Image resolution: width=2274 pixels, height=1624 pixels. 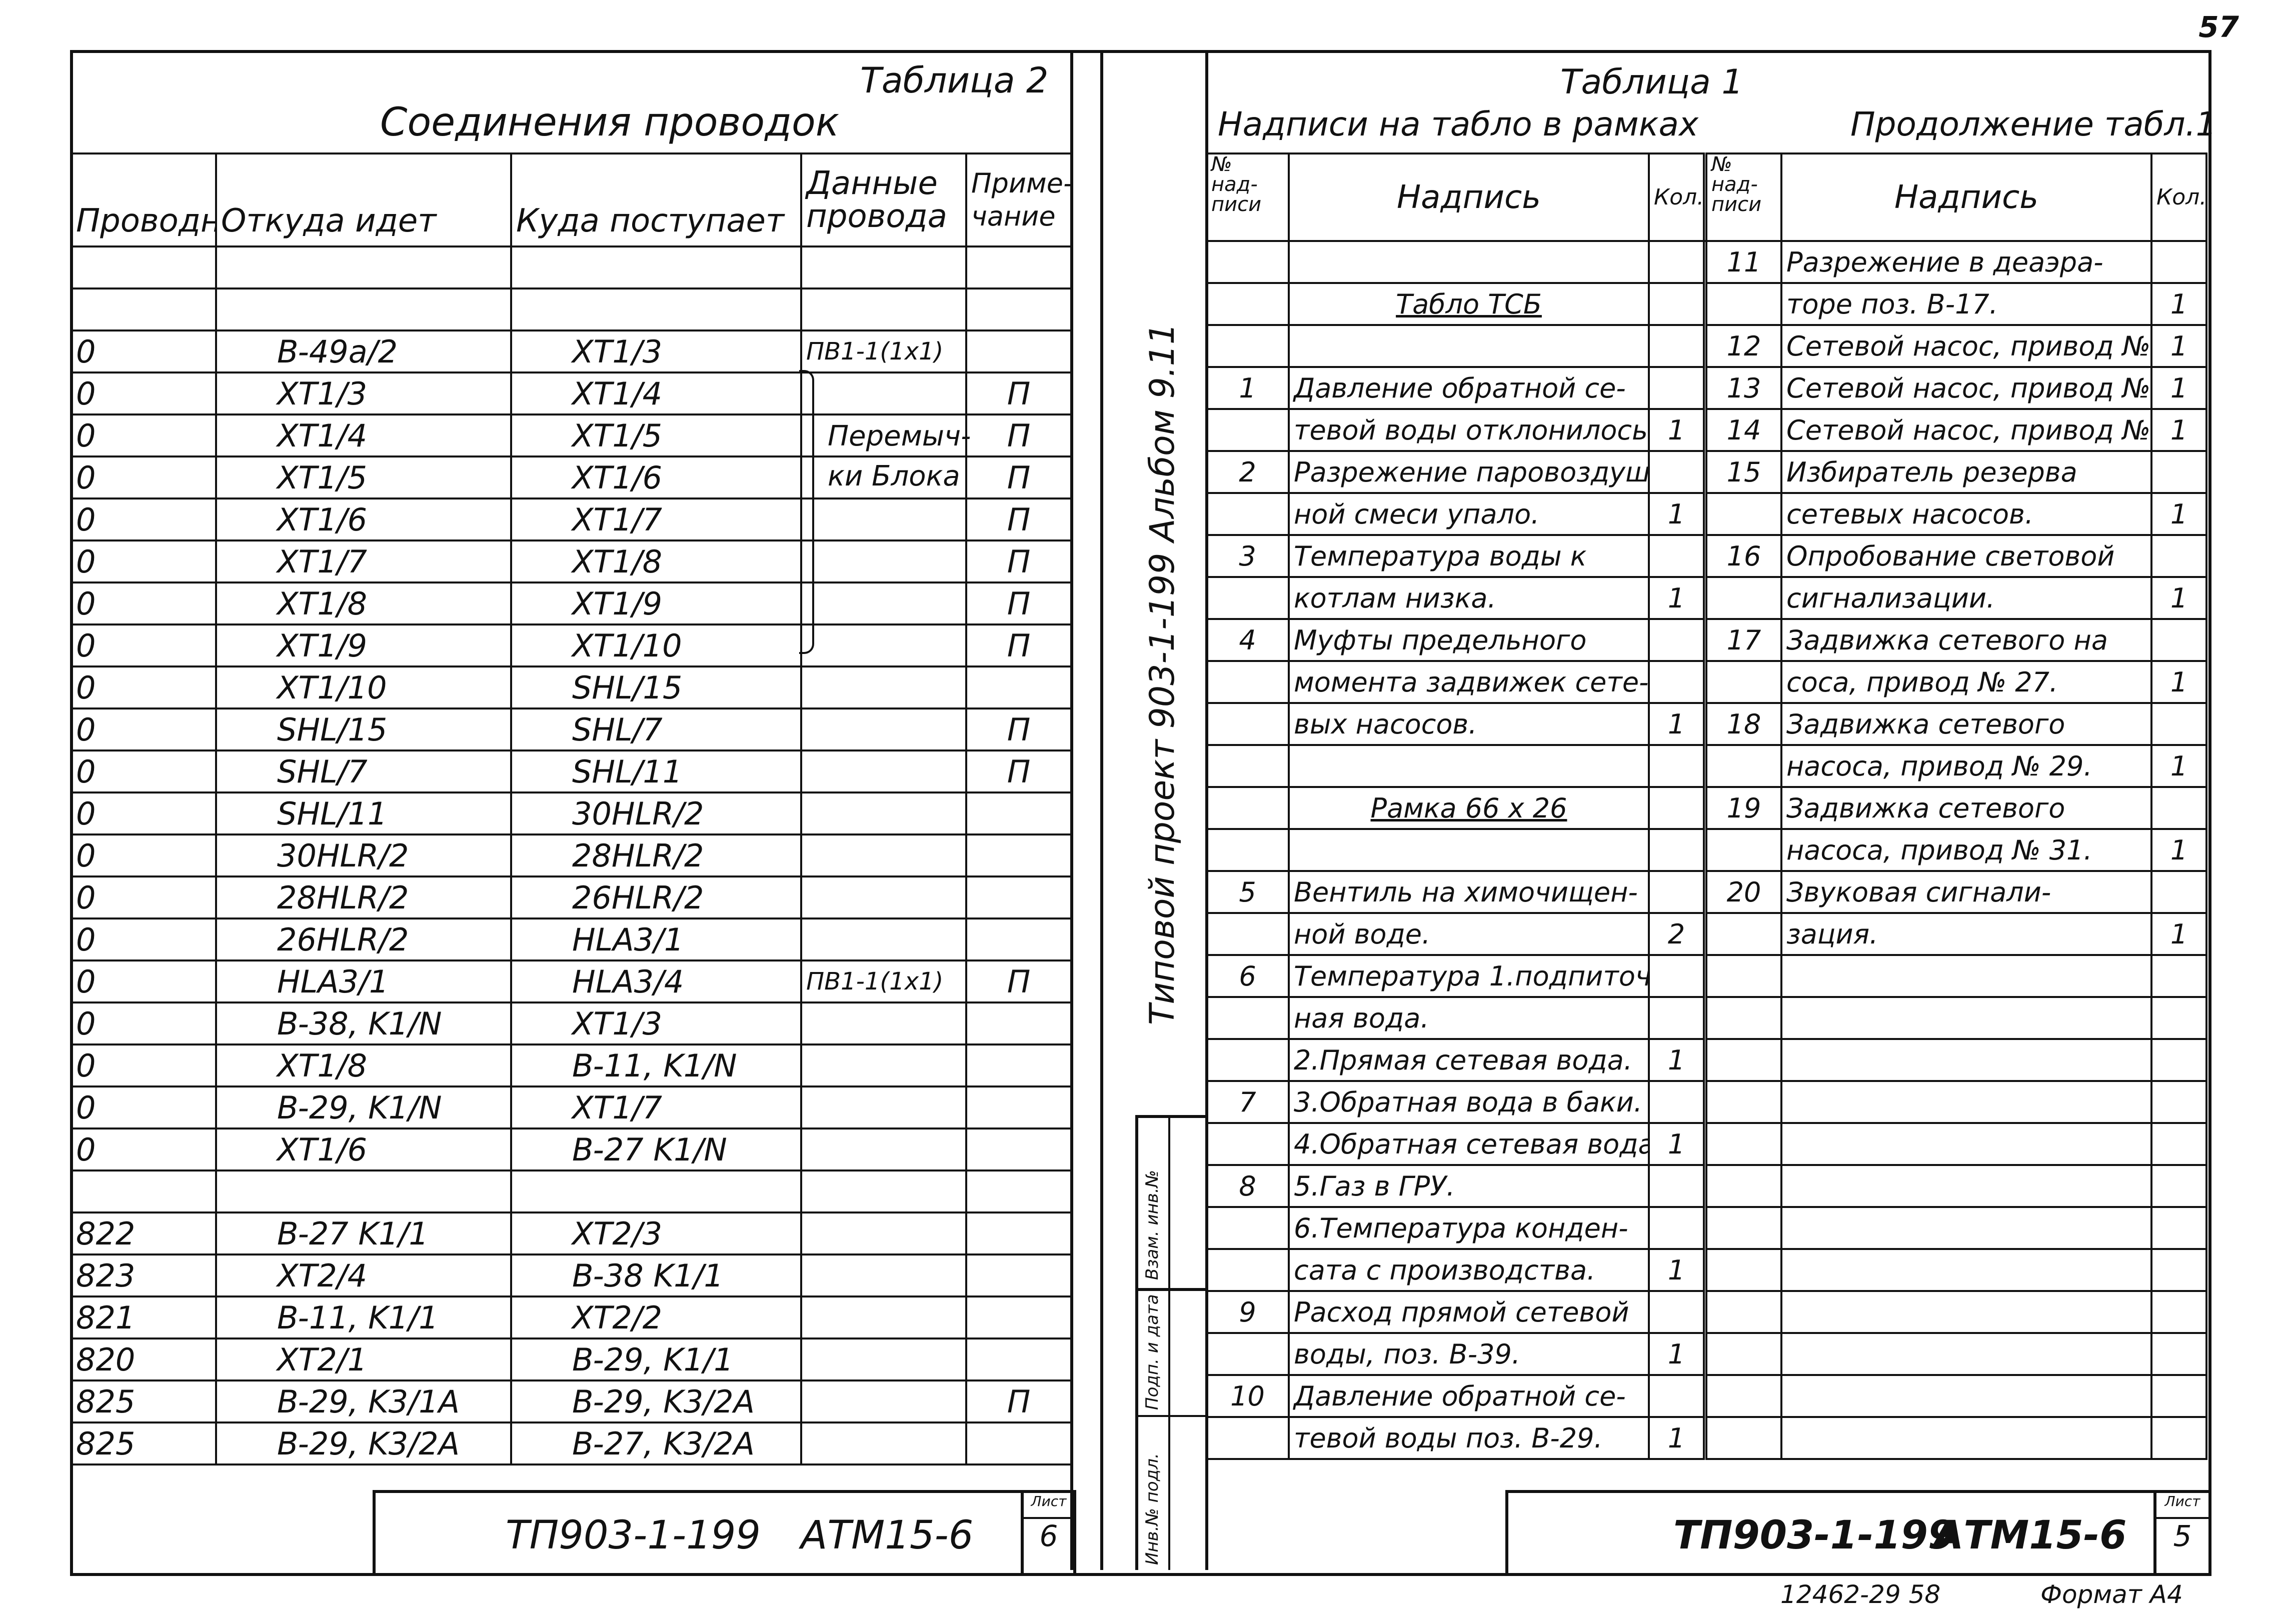 I want to click on cell-inscription: 3.Обратная вода в баки., so click(x=1469, y=1102).